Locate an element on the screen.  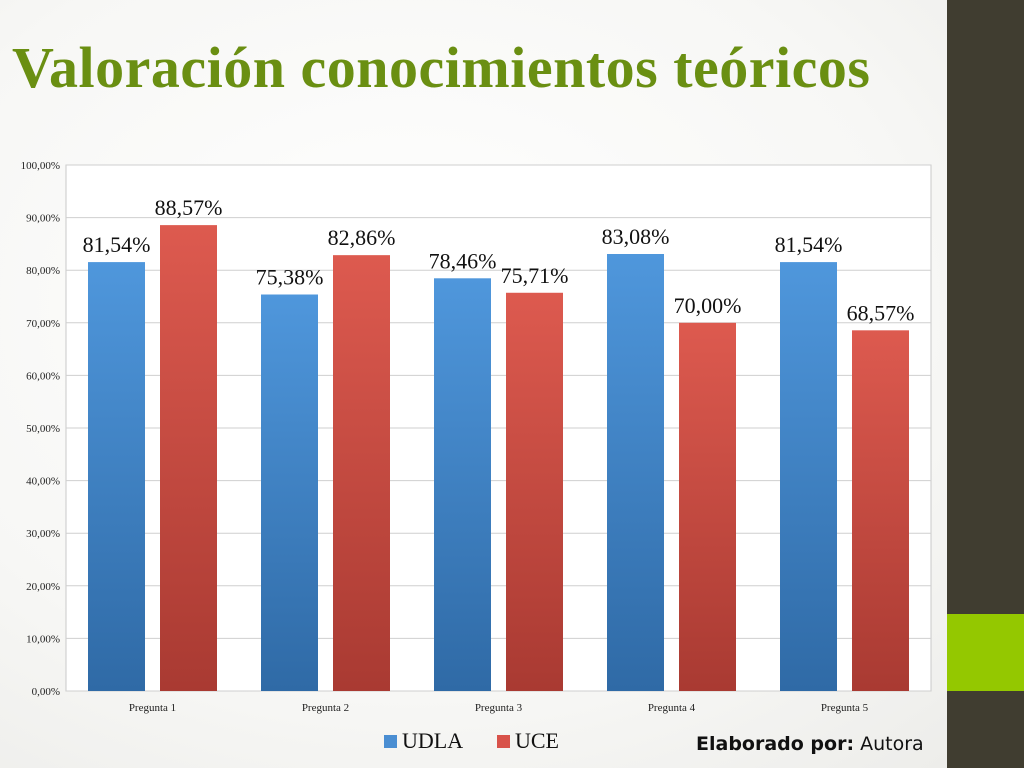
data-label: 68,57% is located at coordinates (881, 312).